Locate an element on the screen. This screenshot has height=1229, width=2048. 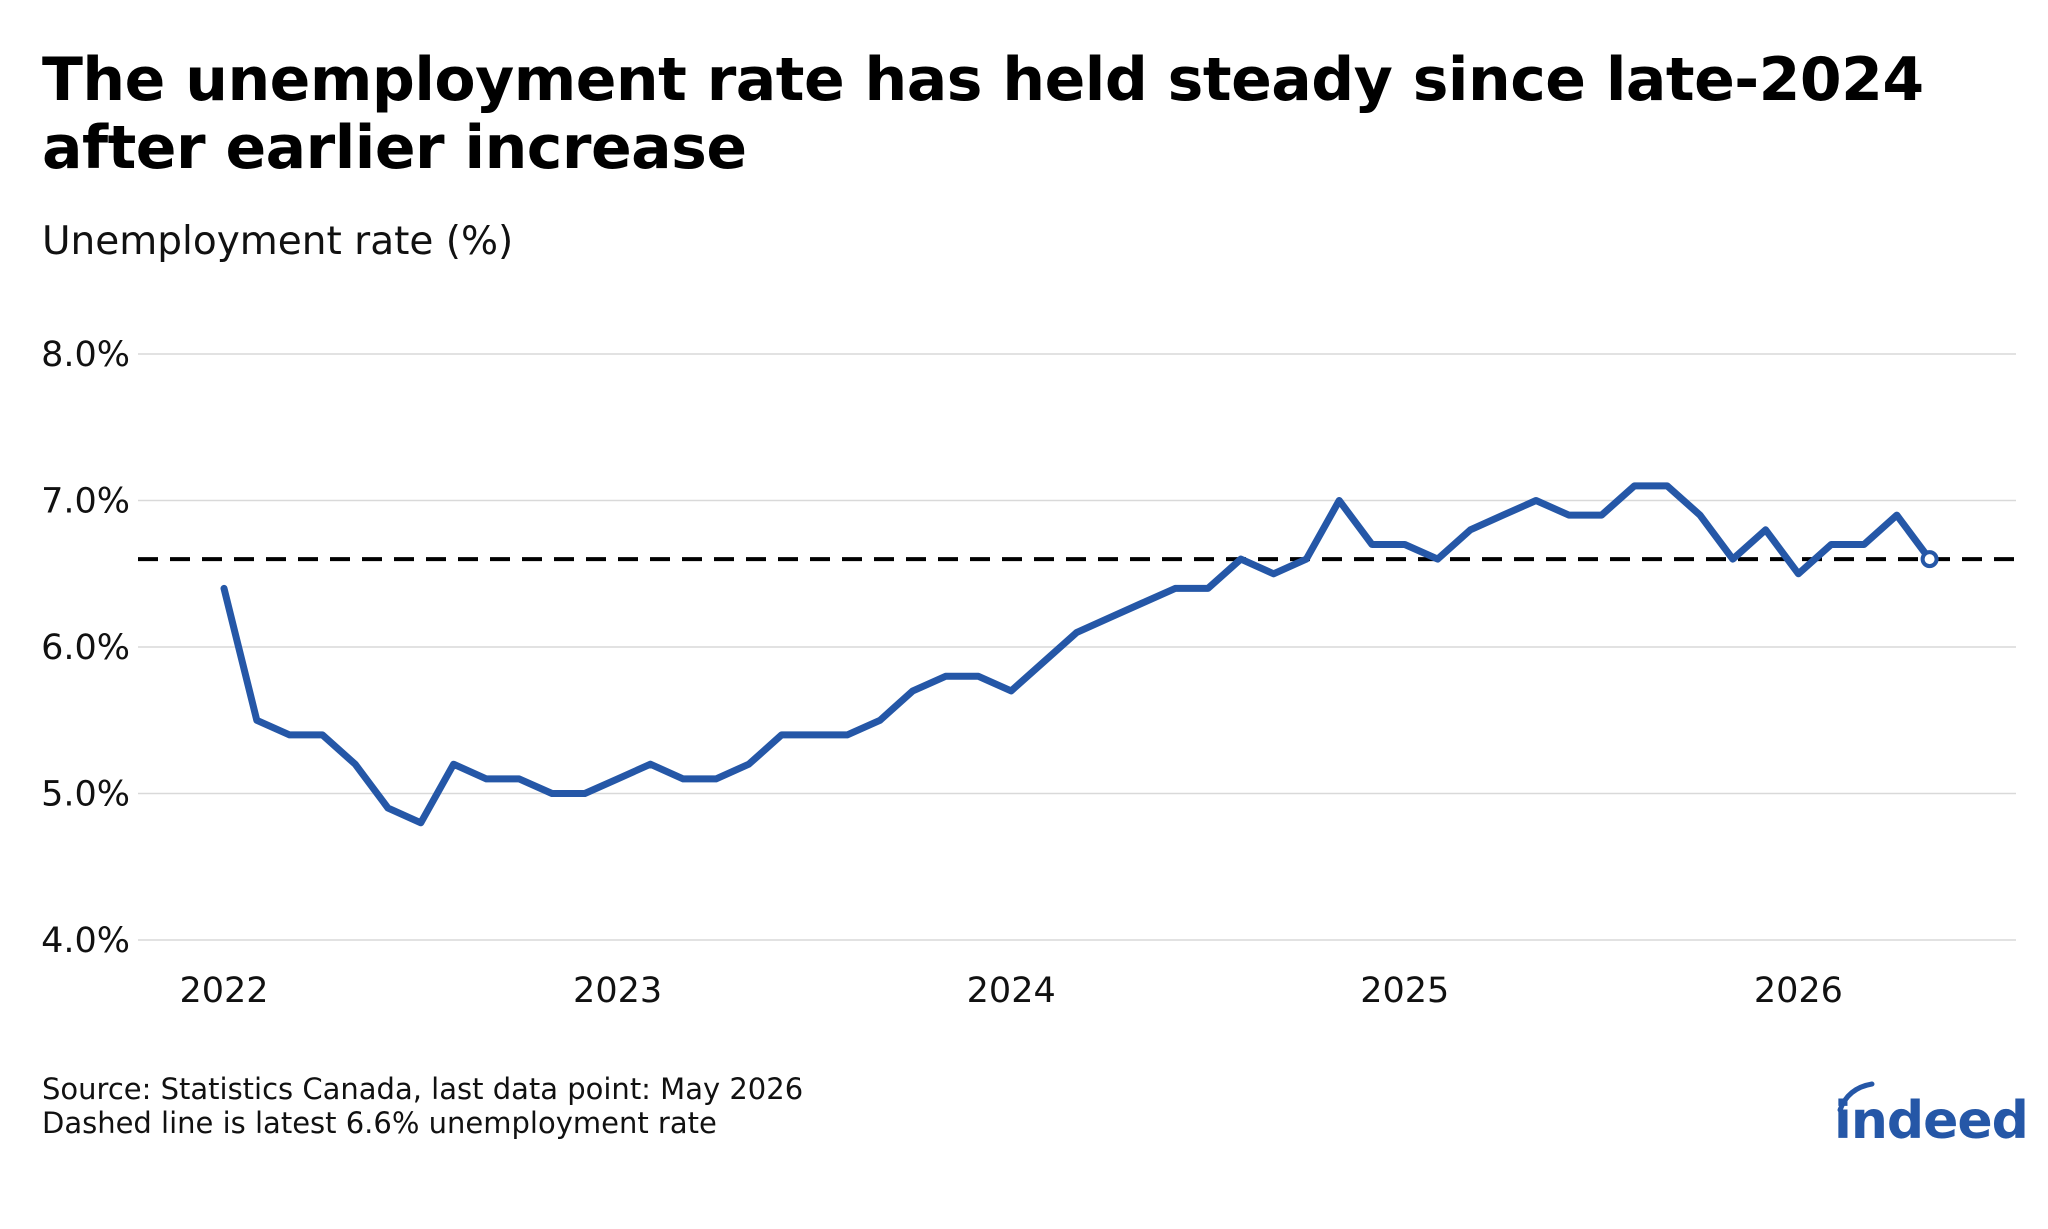
indeed-logo: indeed is located at coordinates (1930, 1113).